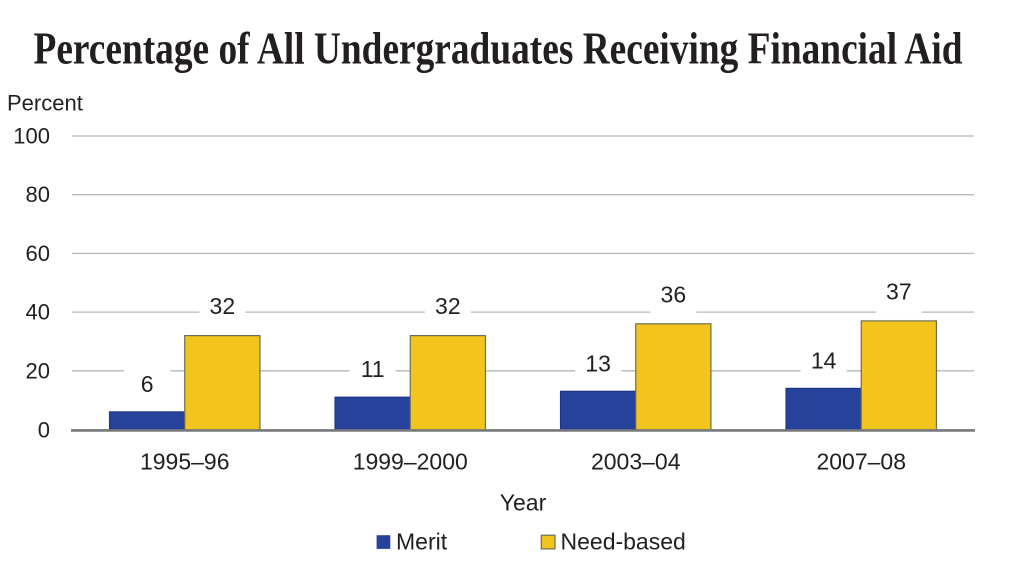 Image resolution: width=1024 pixels, height=567 pixels. What do you see at coordinates (38, 194) in the screenshot?
I see `svg-text: 80` at bounding box center [38, 194].